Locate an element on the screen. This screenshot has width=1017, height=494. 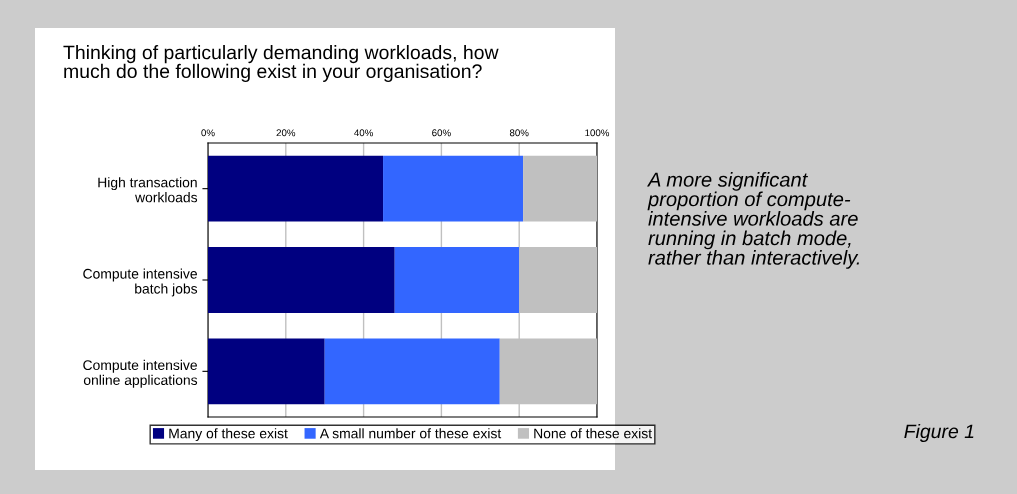
x-tick-label: 40% is located at coordinates (363, 133).